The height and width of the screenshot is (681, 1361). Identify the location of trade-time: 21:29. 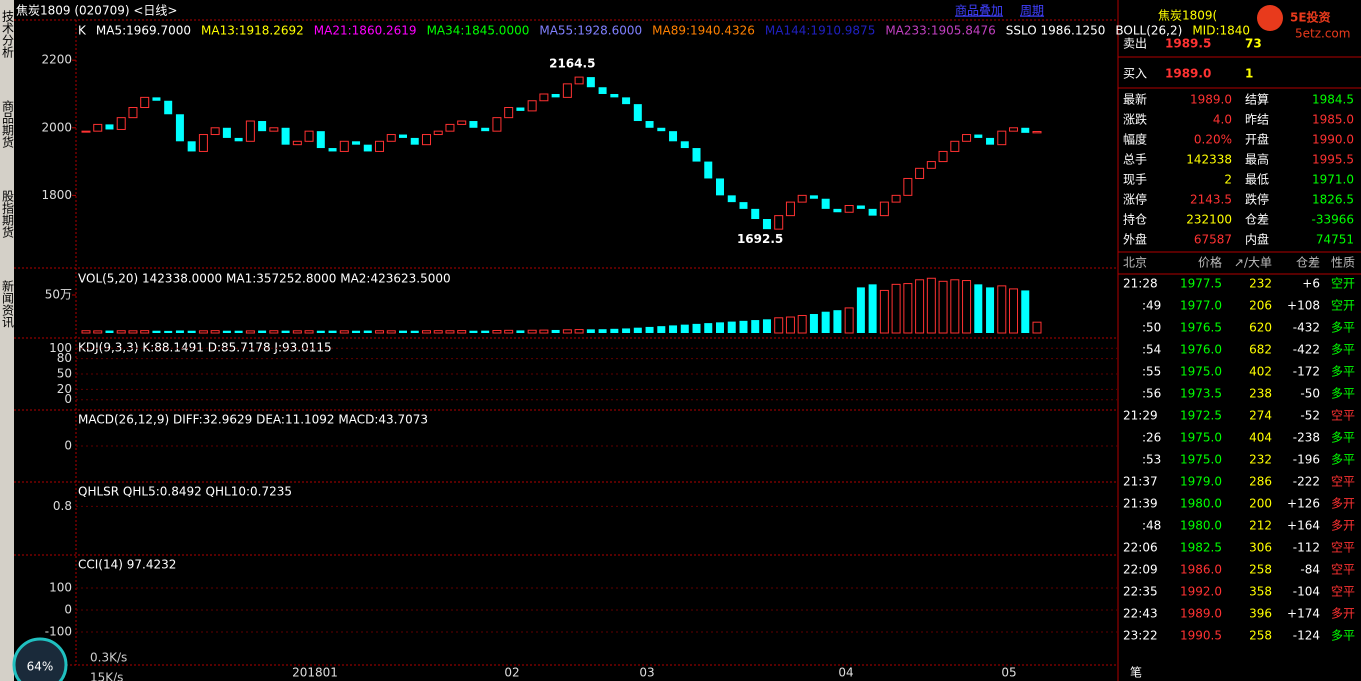
(1140, 416).